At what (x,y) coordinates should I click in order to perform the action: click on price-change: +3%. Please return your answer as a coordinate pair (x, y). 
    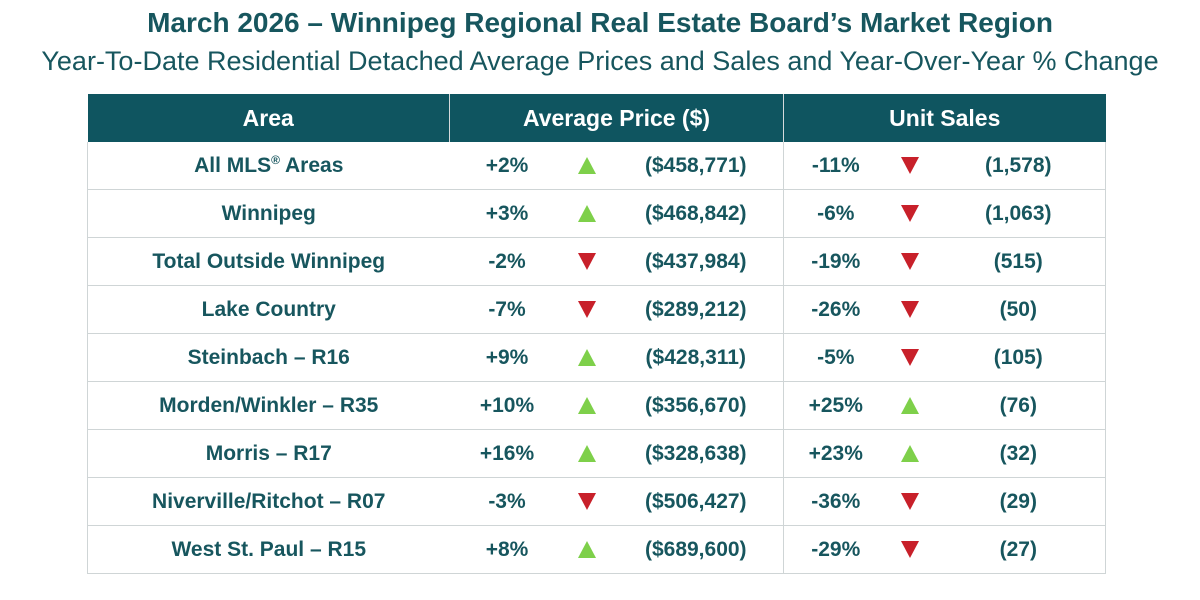
    Looking at the image, I should click on (507, 213).